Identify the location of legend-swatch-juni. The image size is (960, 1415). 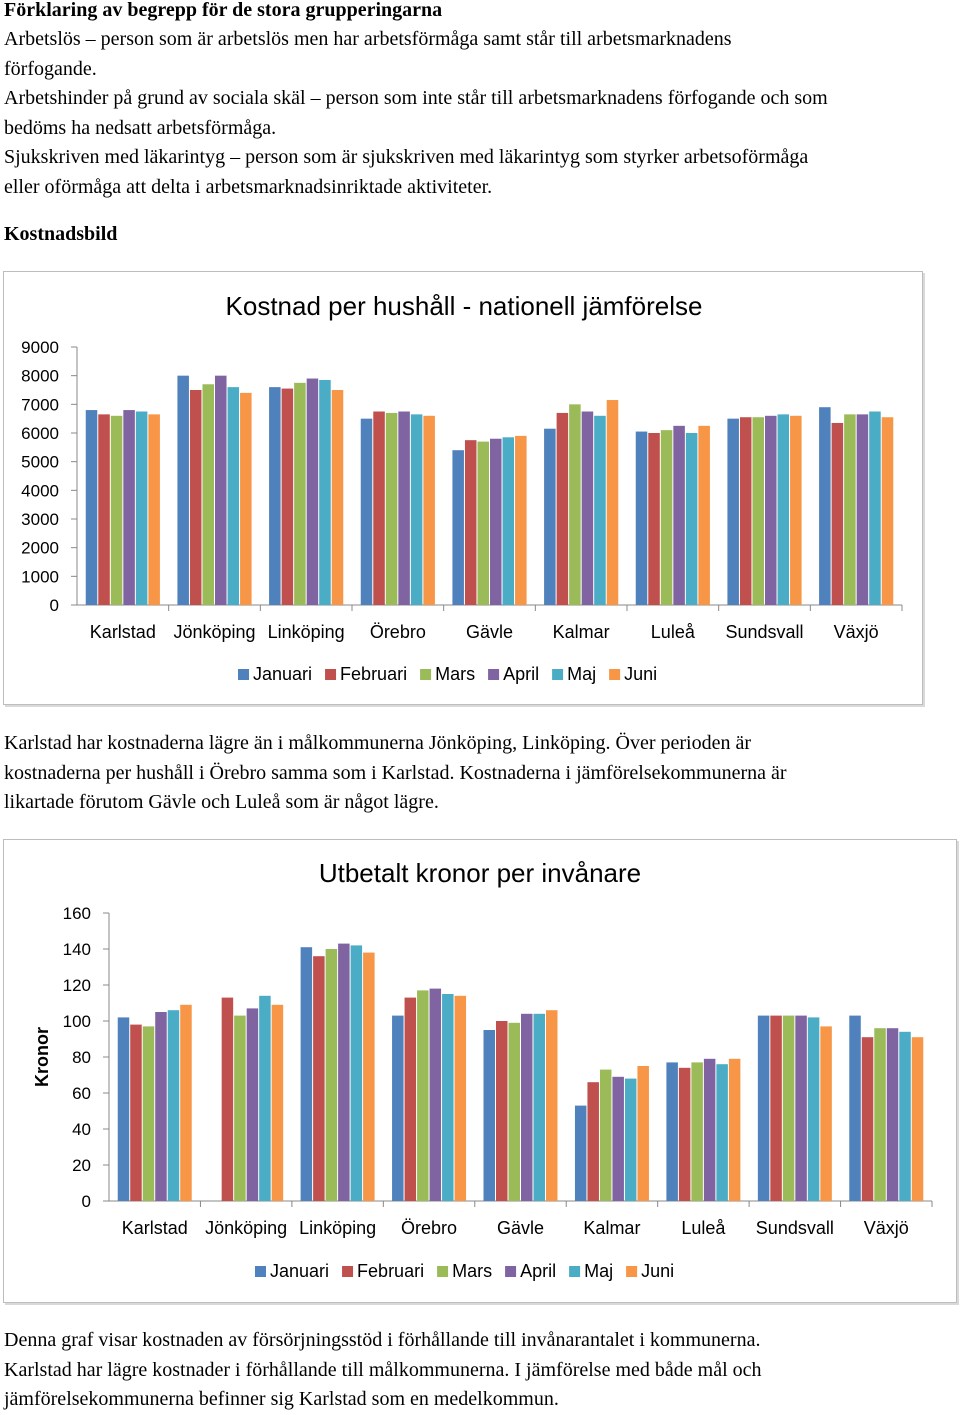
(632, 1271).